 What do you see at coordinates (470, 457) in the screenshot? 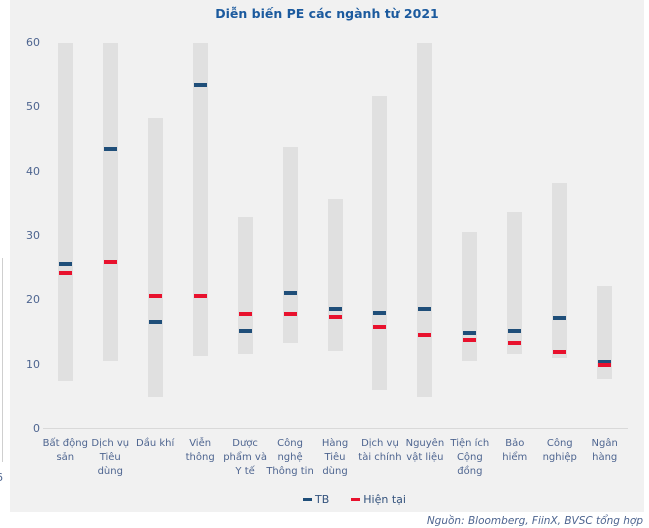
I see `x-axis-category-label: Tiện ích Cộng đồng` at bounding box center [470, 457].